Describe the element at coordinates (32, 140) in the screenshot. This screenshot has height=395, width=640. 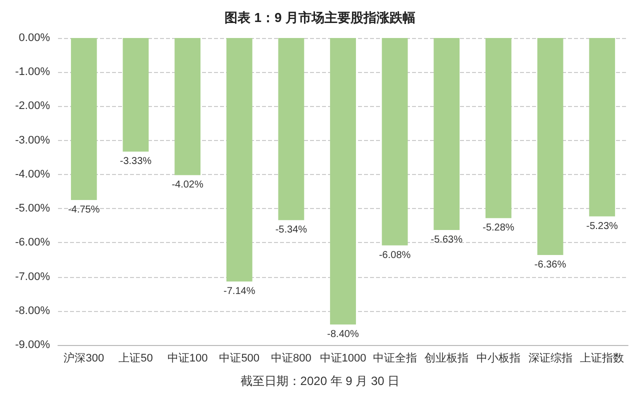
I see `y-tick-label: -3.00%` at that location.